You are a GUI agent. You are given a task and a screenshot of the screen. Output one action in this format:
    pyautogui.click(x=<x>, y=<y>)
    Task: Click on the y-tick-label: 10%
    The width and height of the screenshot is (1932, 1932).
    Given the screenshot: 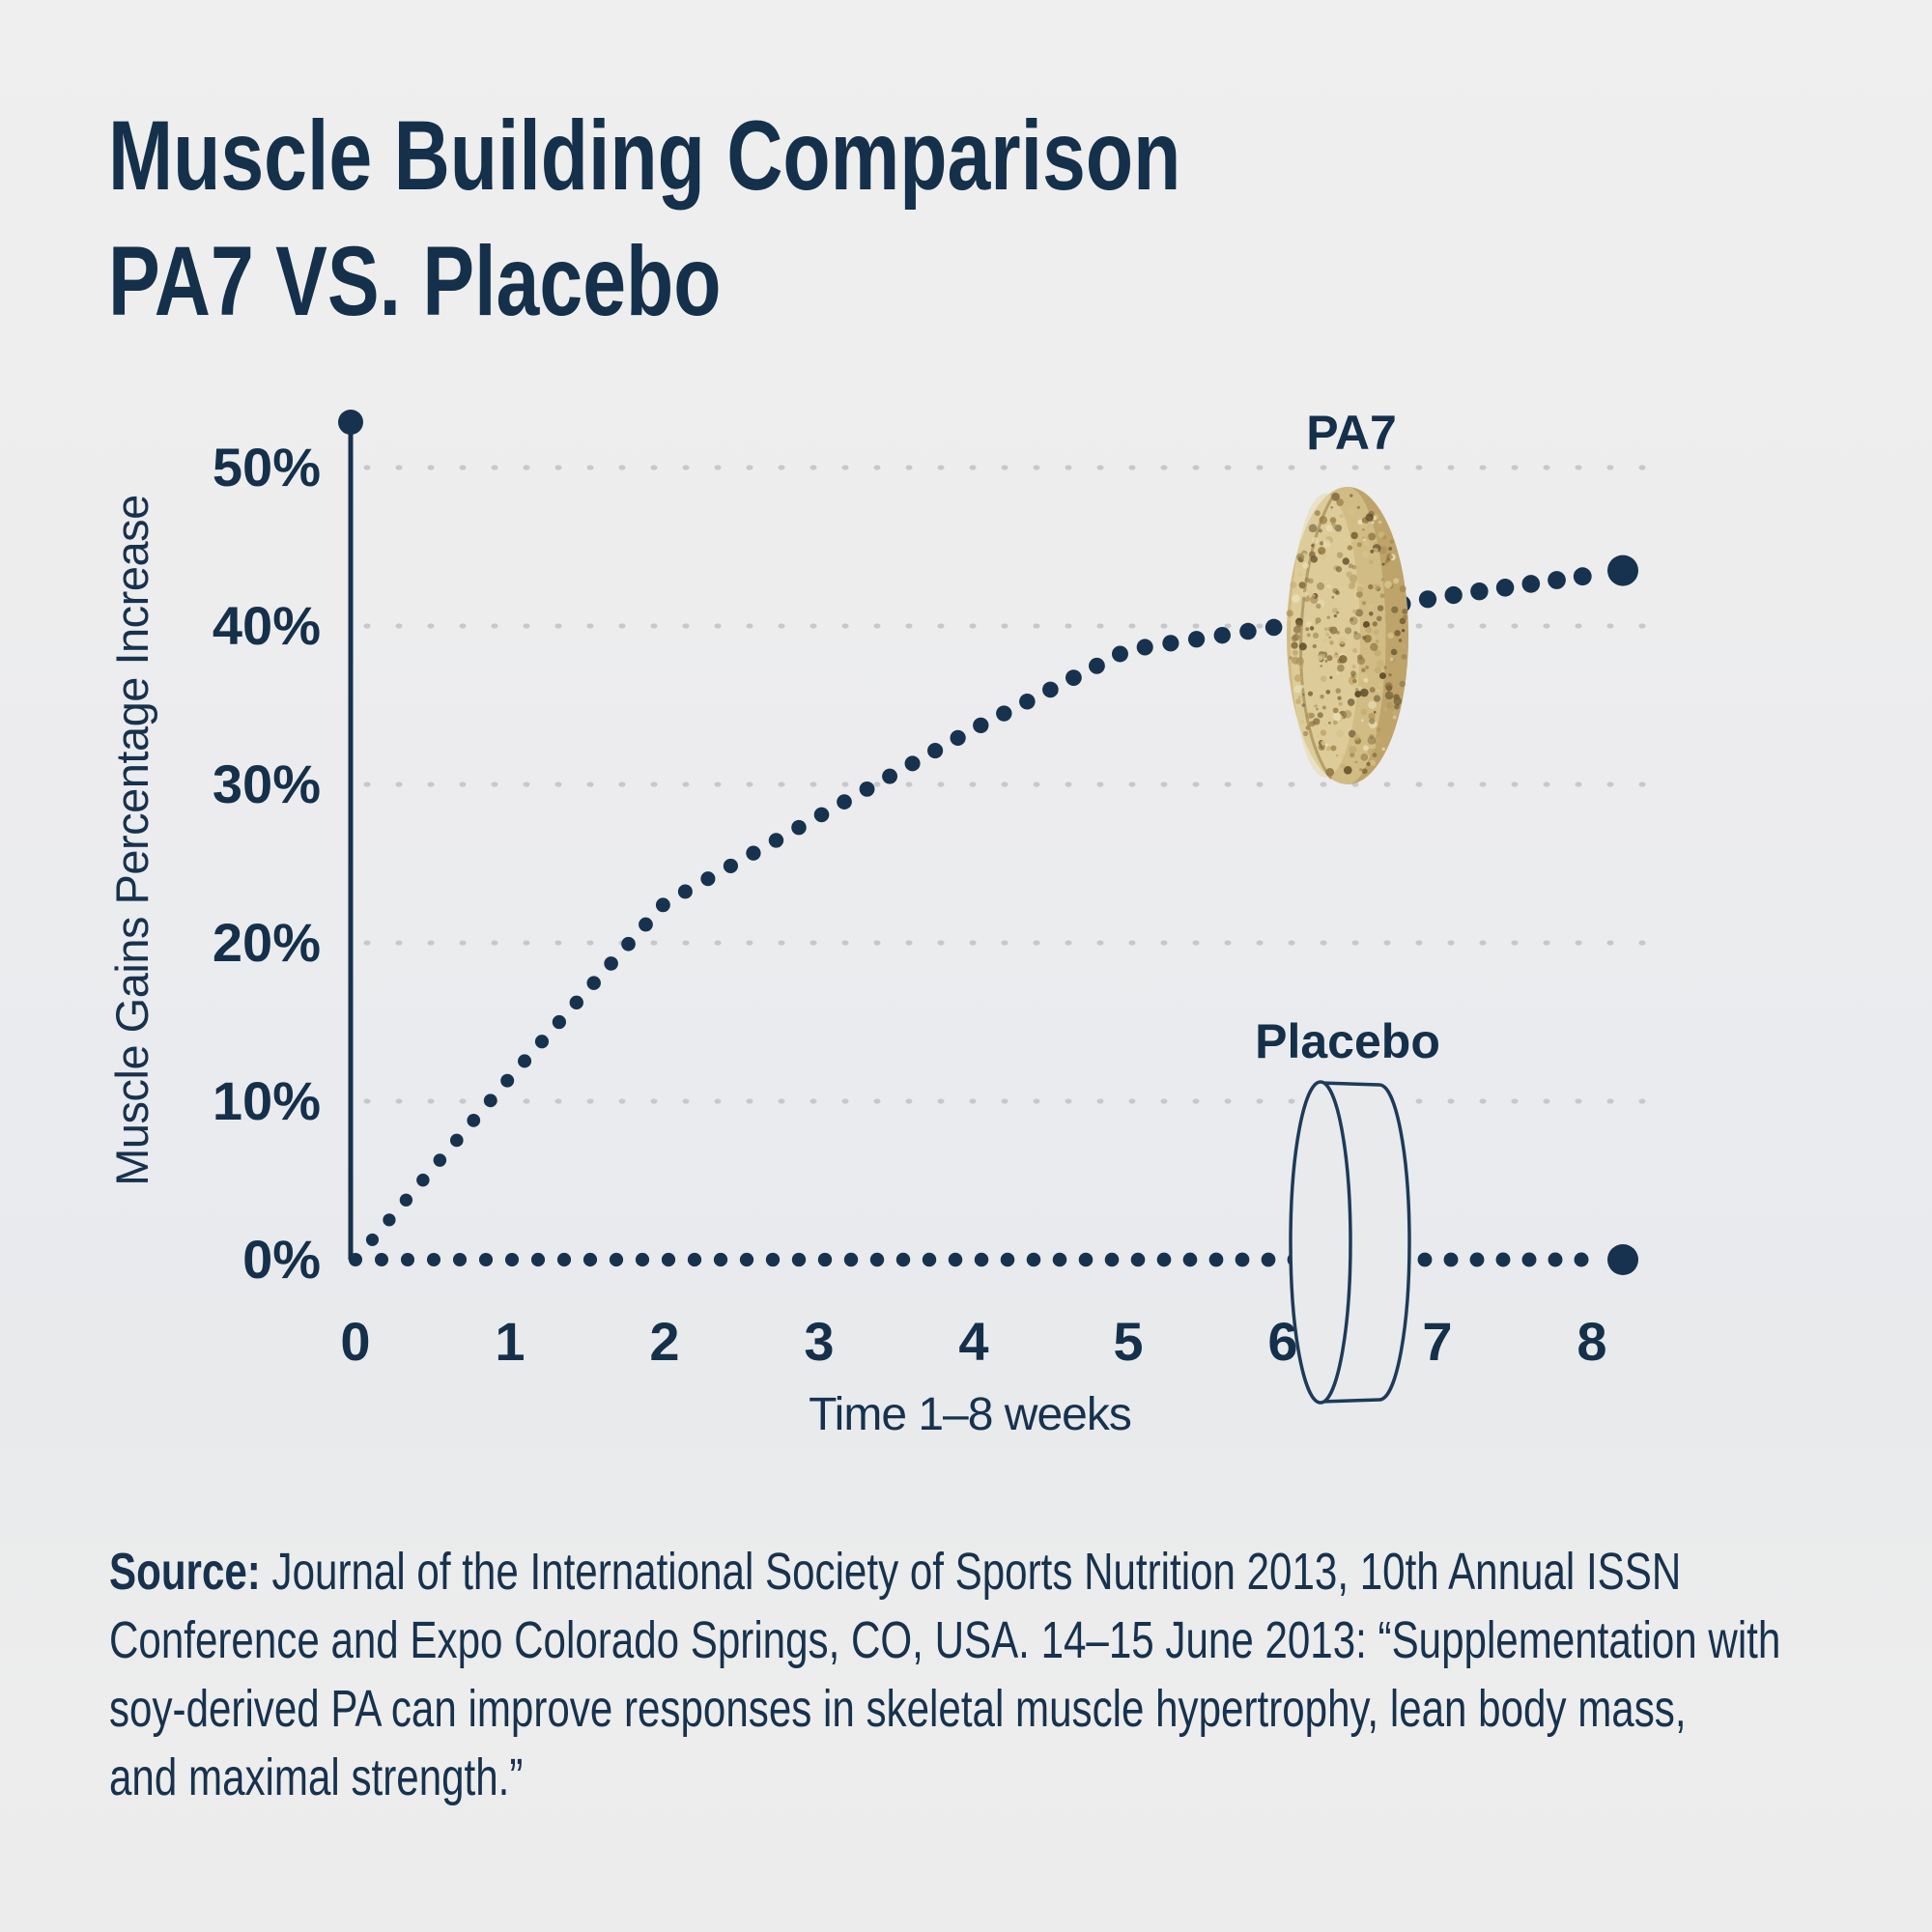 What is the action you would take?
    pyautogui.click(x=267, y=1100)
    